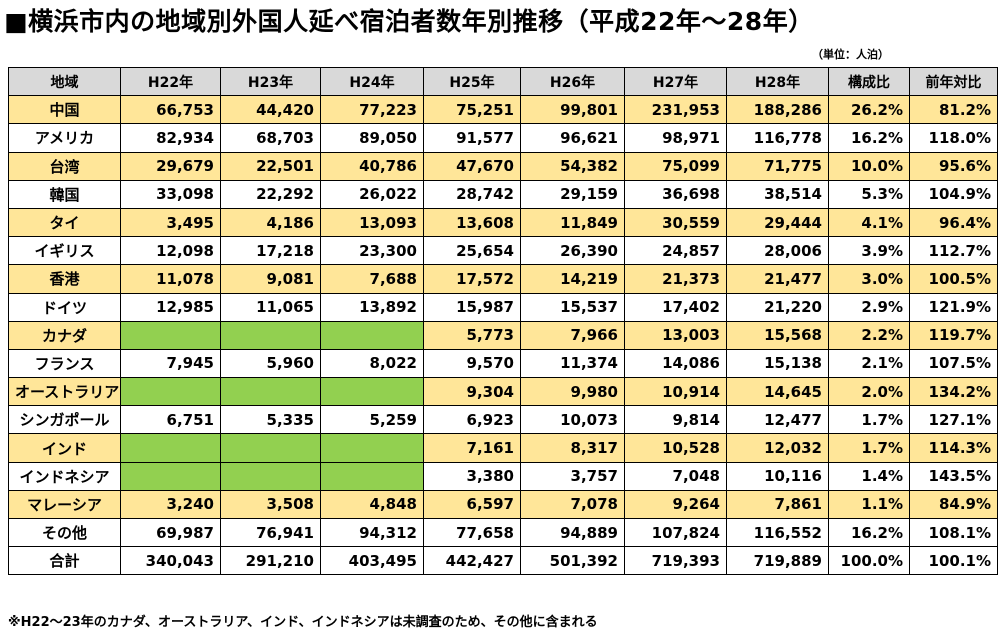 The width and height of the screenshot is (1000, 634). I want to click on value-cell: 29,679, so click(170, 166).